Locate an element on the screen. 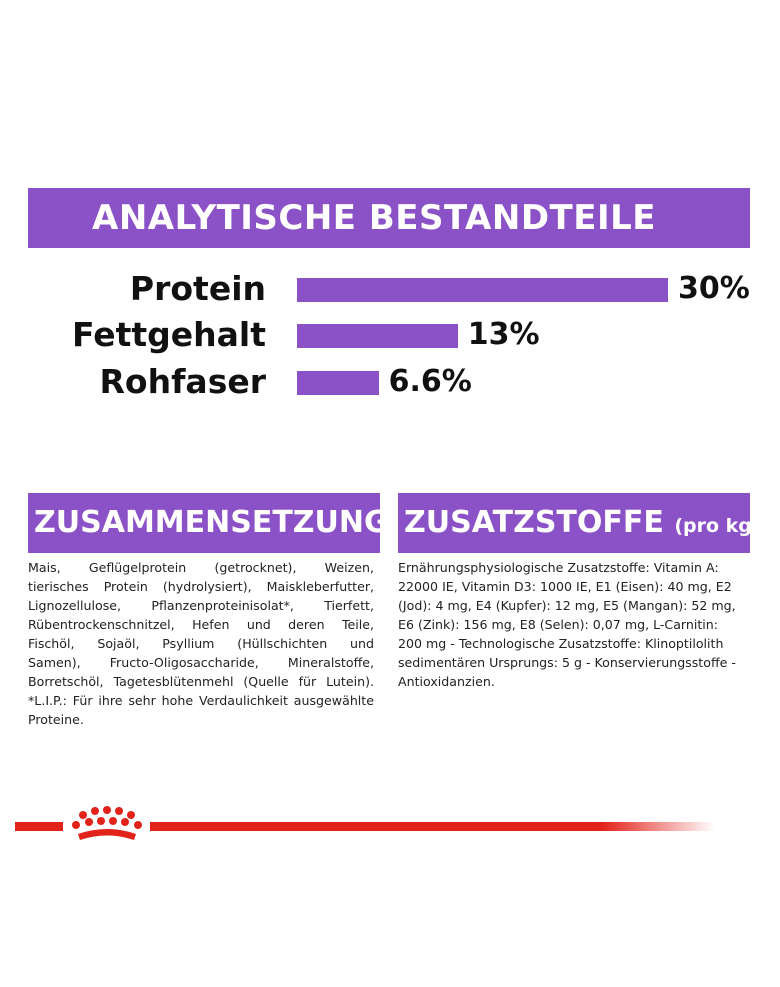 This screenshot has width=780, height=987. additives-heading: ZUSATZSTOFFE (pro kg) is located at coordinates (579, 523).